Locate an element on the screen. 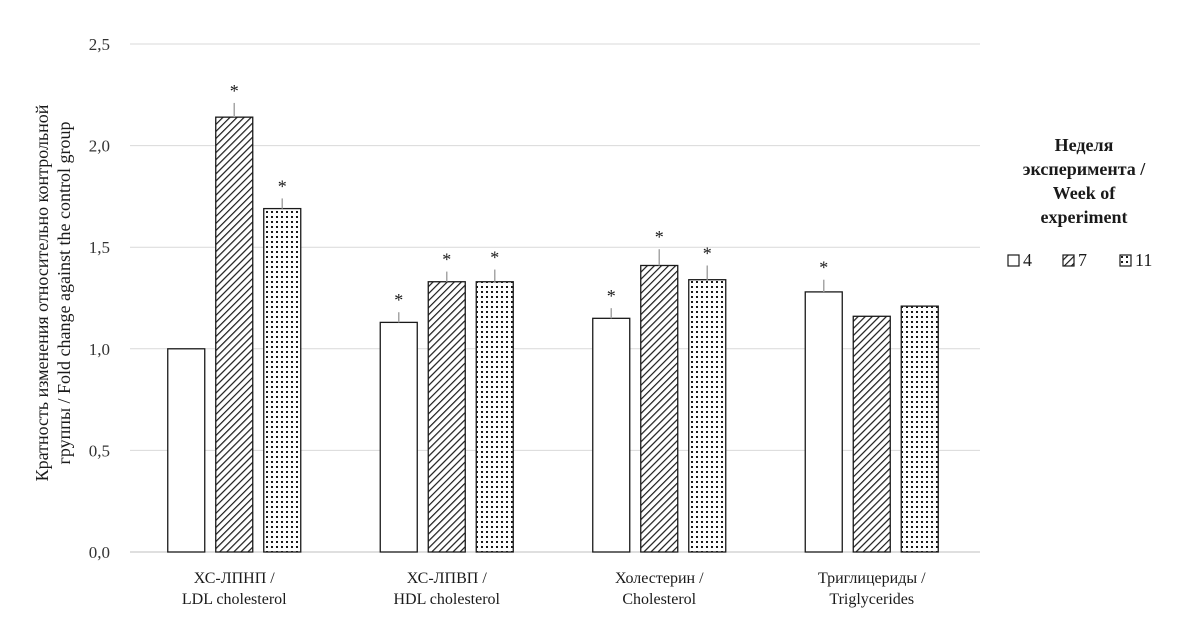  y-tick-label: 1,0 is located at coordinates (99, 349).